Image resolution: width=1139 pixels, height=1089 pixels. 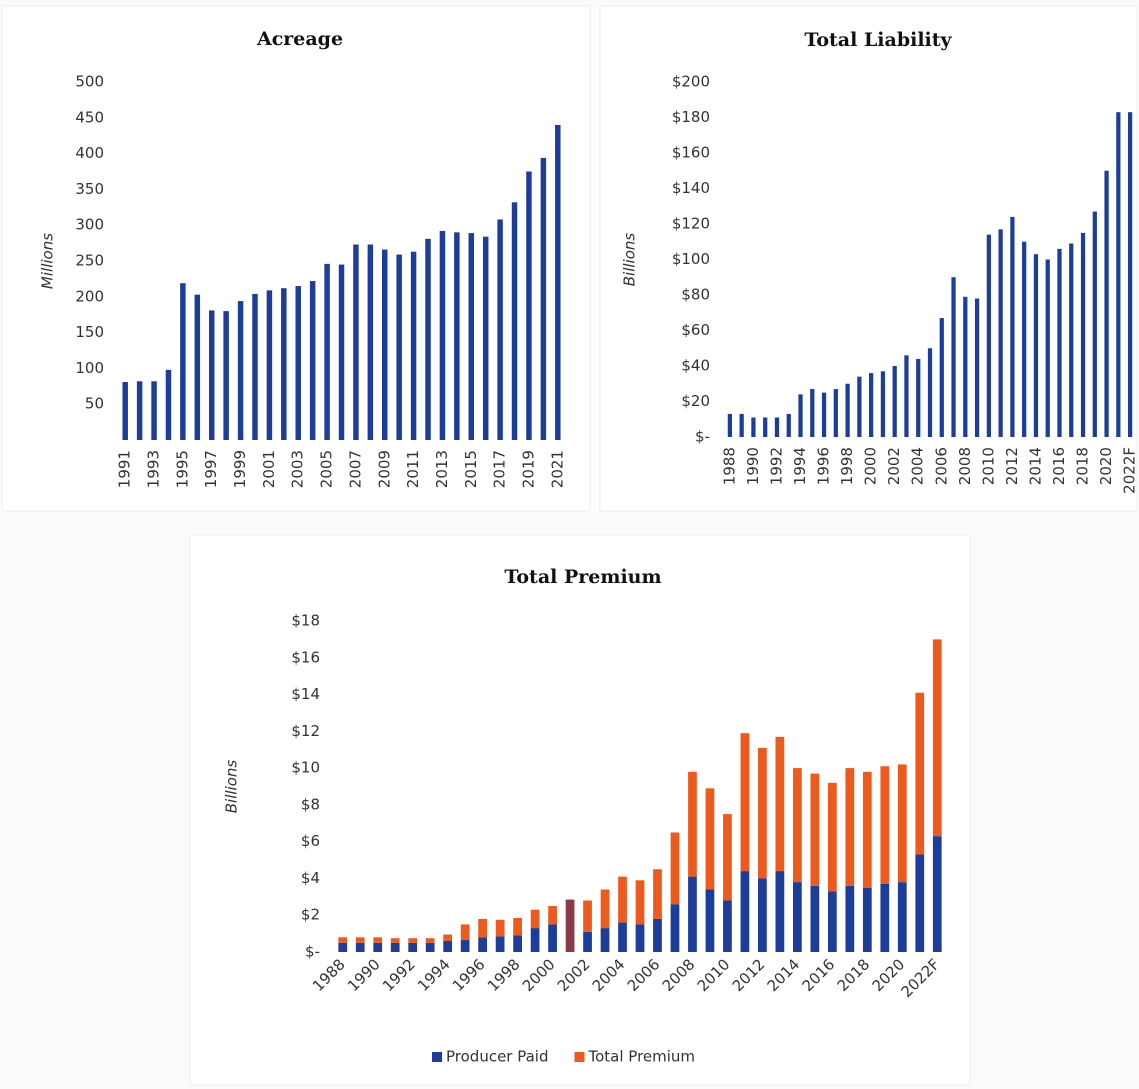 I want to click on y-tick-label: $12, so click(x=305, y=731).